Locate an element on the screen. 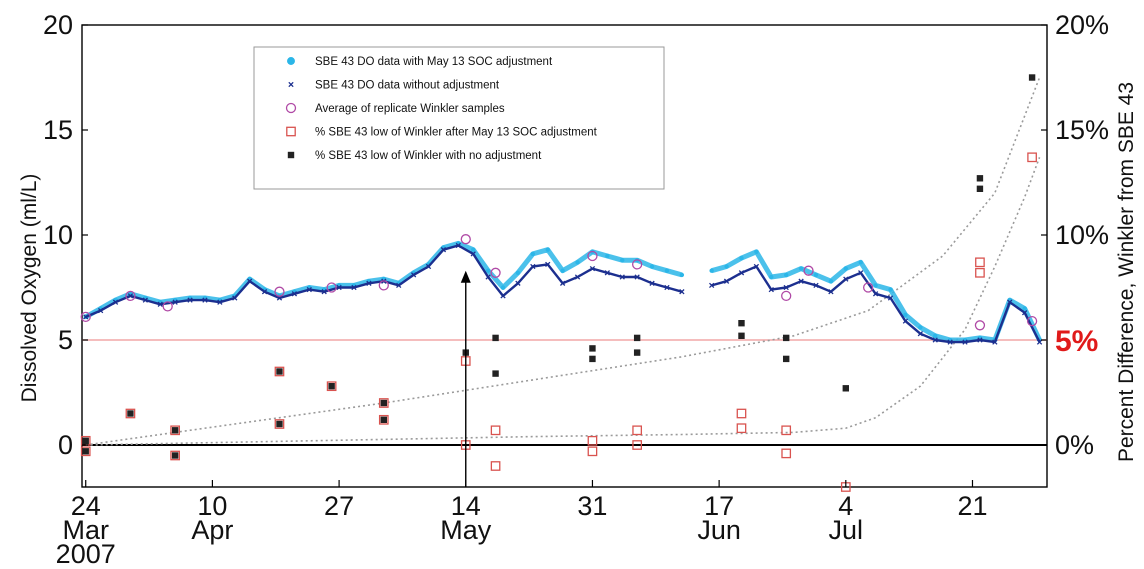  y-tick-label-1: 5 is located at coordinates (65, 340).